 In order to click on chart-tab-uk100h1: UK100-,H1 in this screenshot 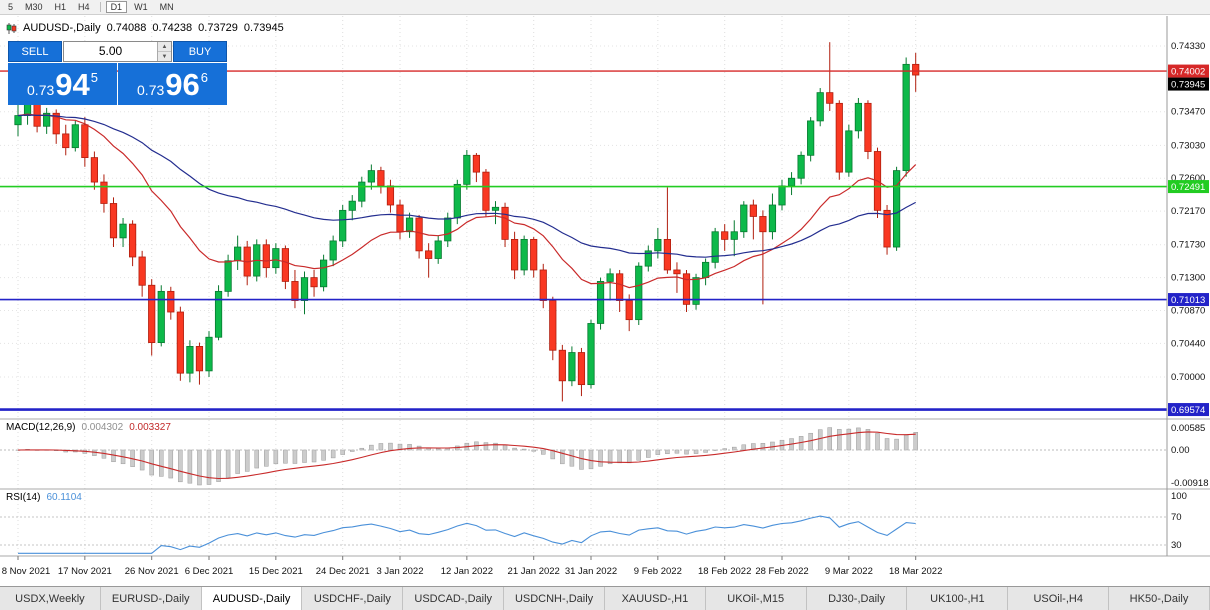, I will do `click(958, 598)`.